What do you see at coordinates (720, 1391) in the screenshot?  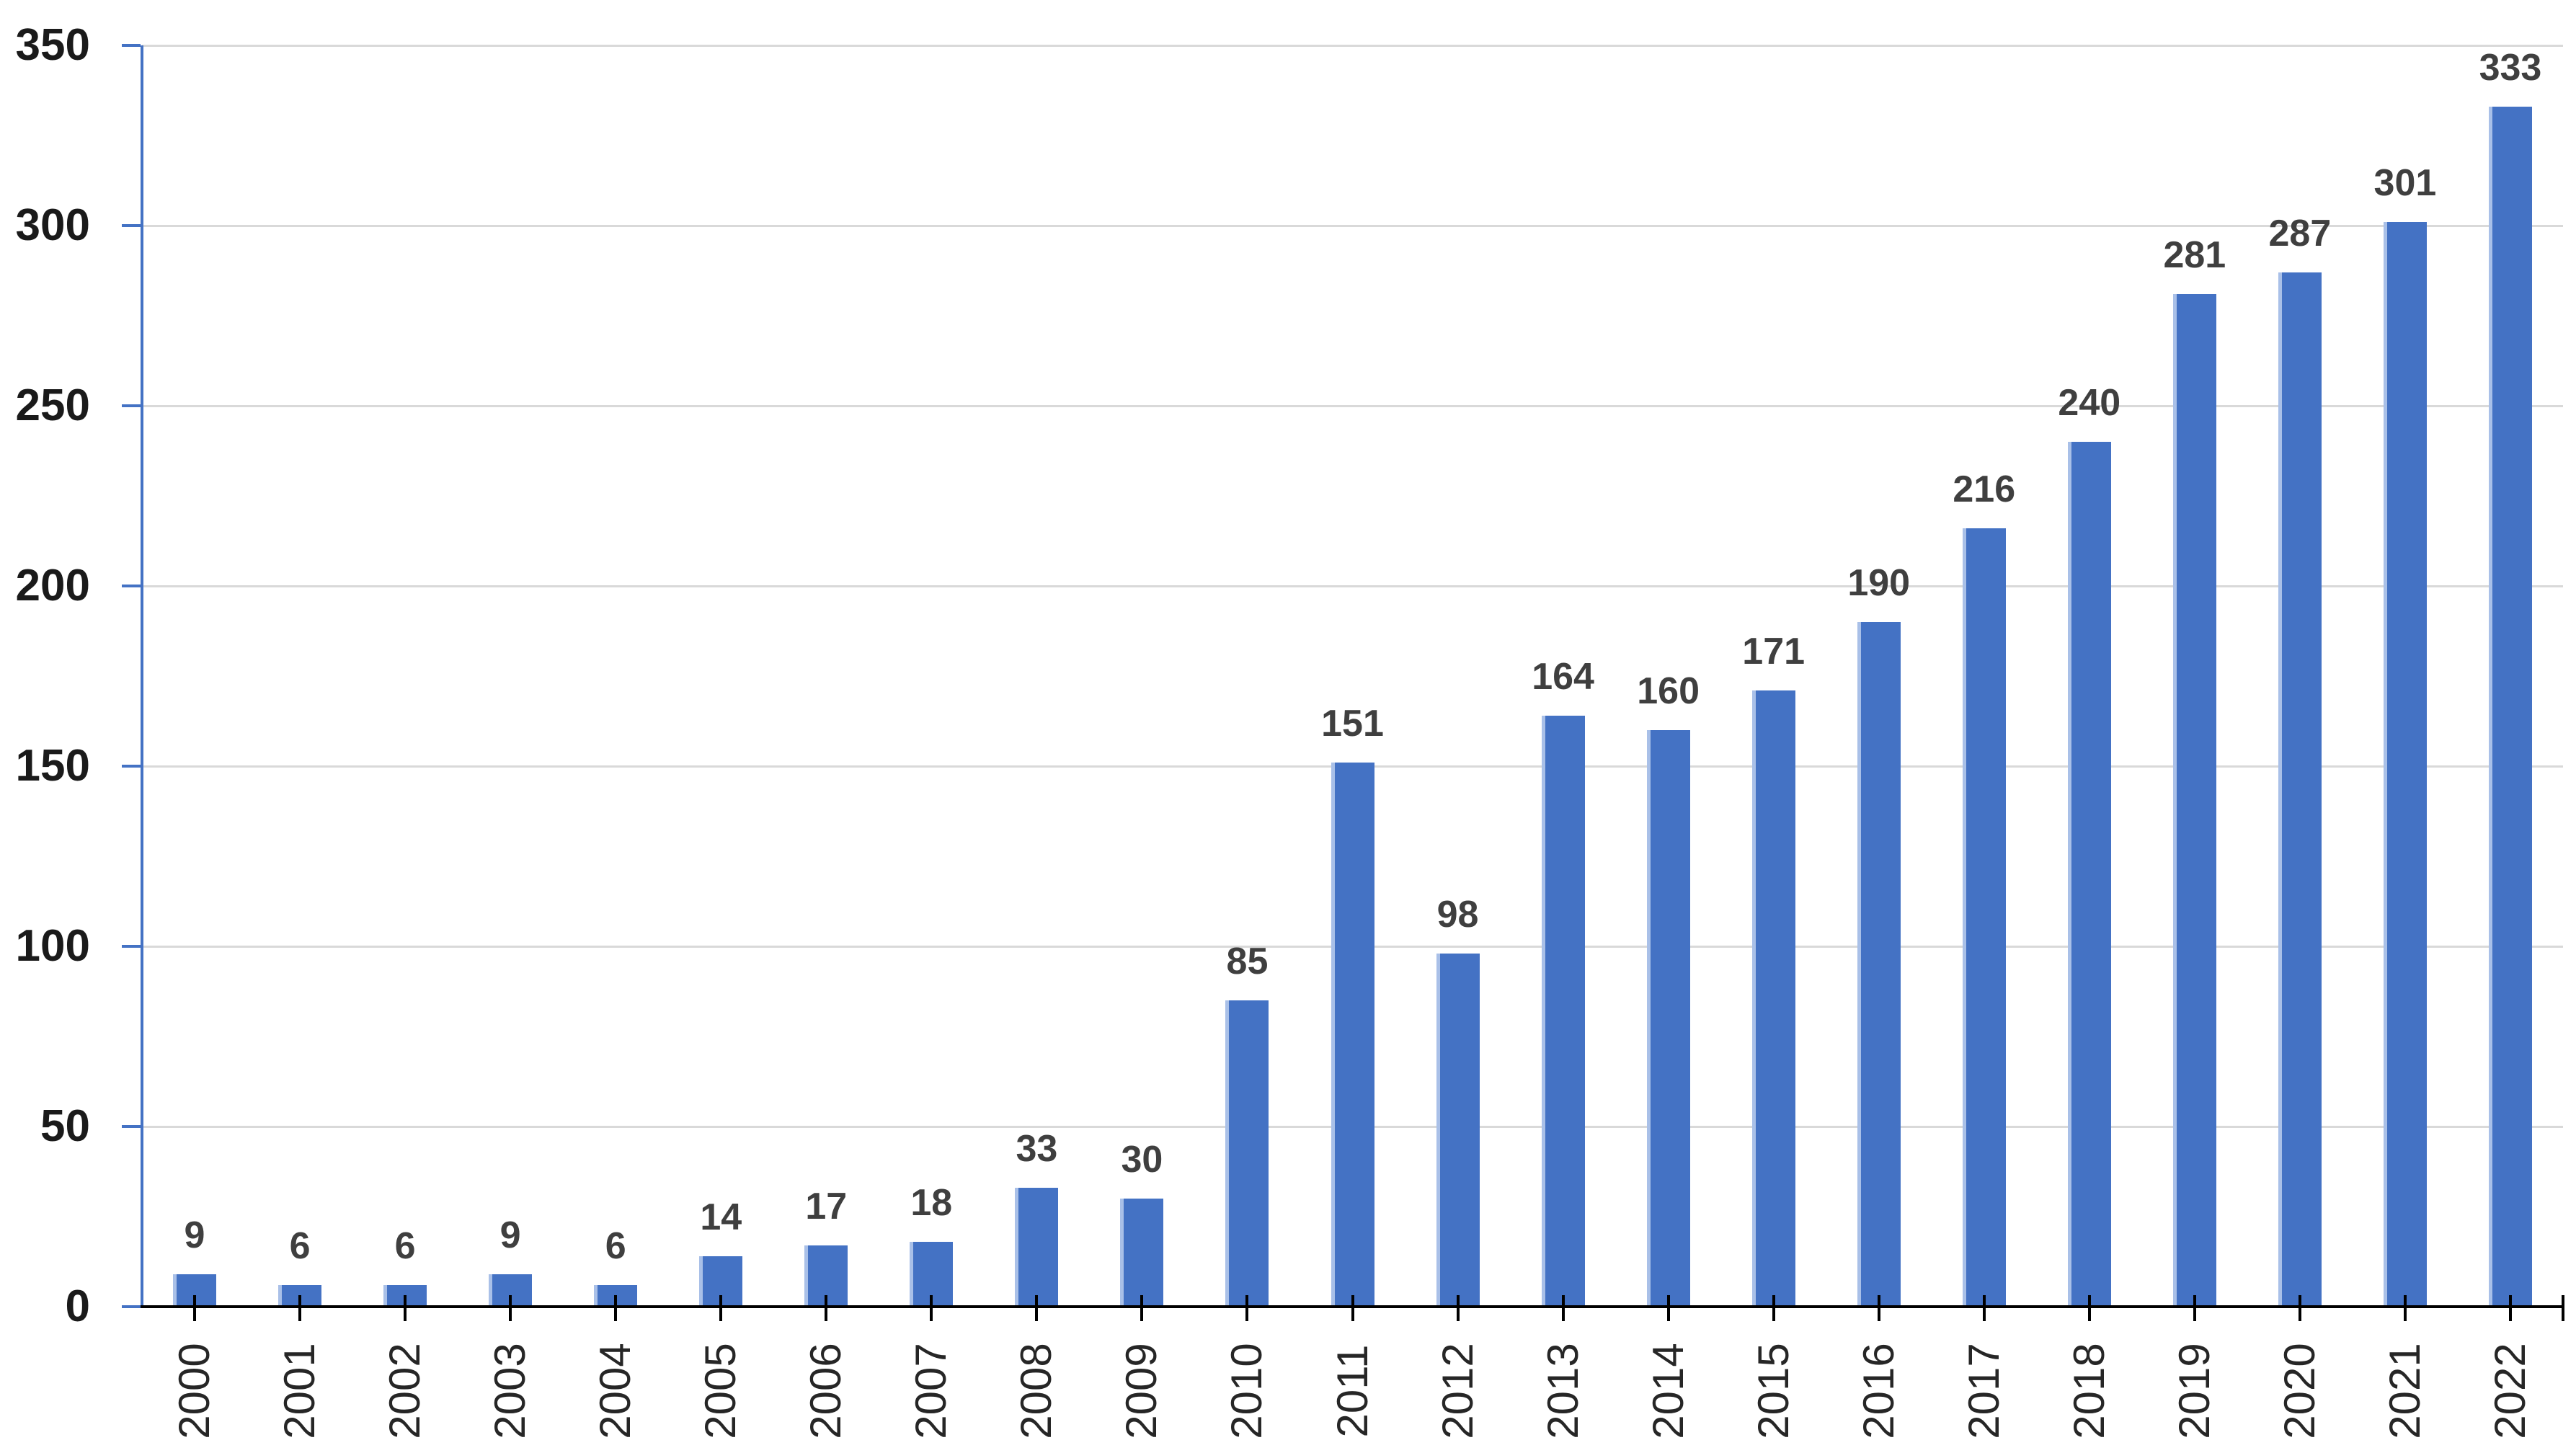 I see `x-axis-category-label: 2005` at bounding box center [720, 1391].